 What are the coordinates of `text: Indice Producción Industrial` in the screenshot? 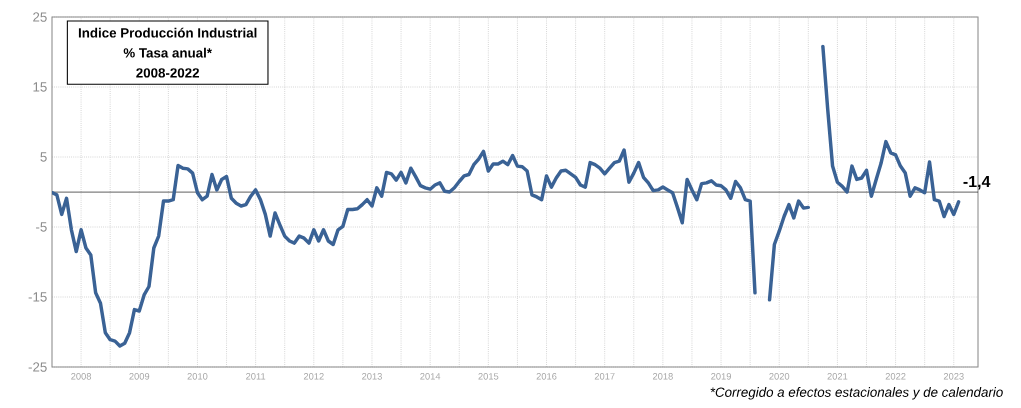 It's located at (167, 32).